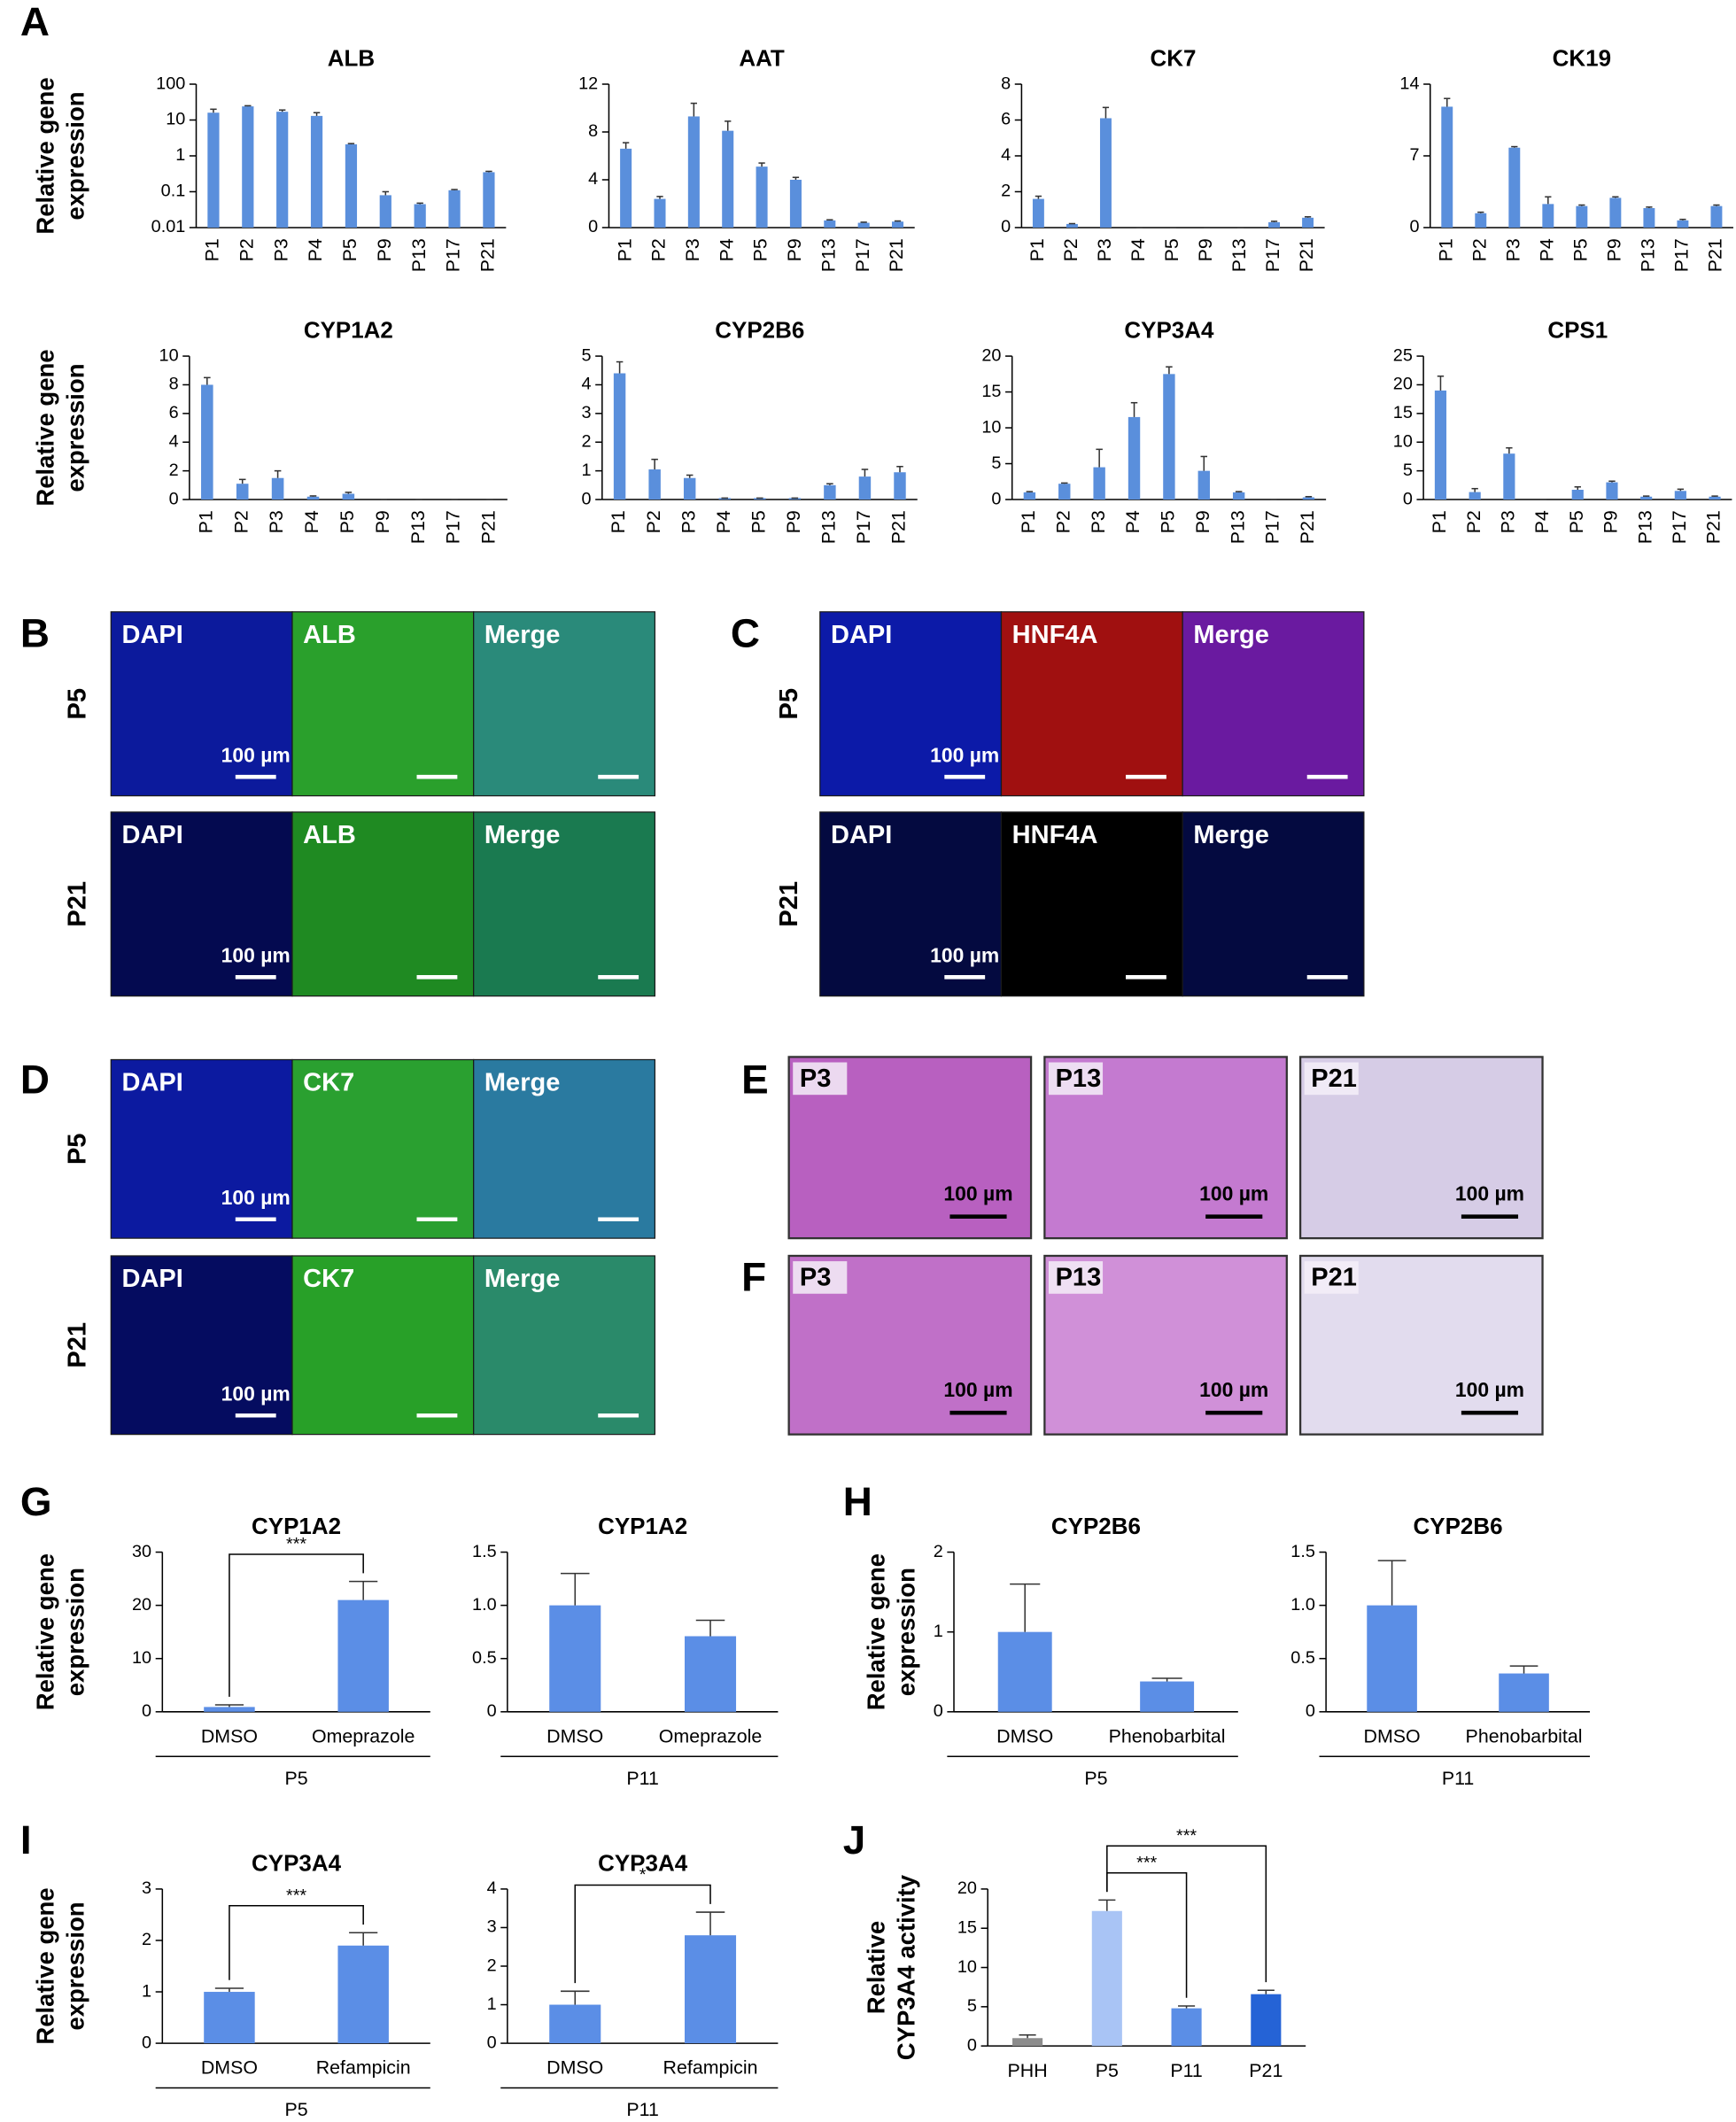  What do you see at coordinates (1167, 1735) in the screenshot?
I see `x-tick-label: Phenobarbital` at bounding box center [1167, 1735].